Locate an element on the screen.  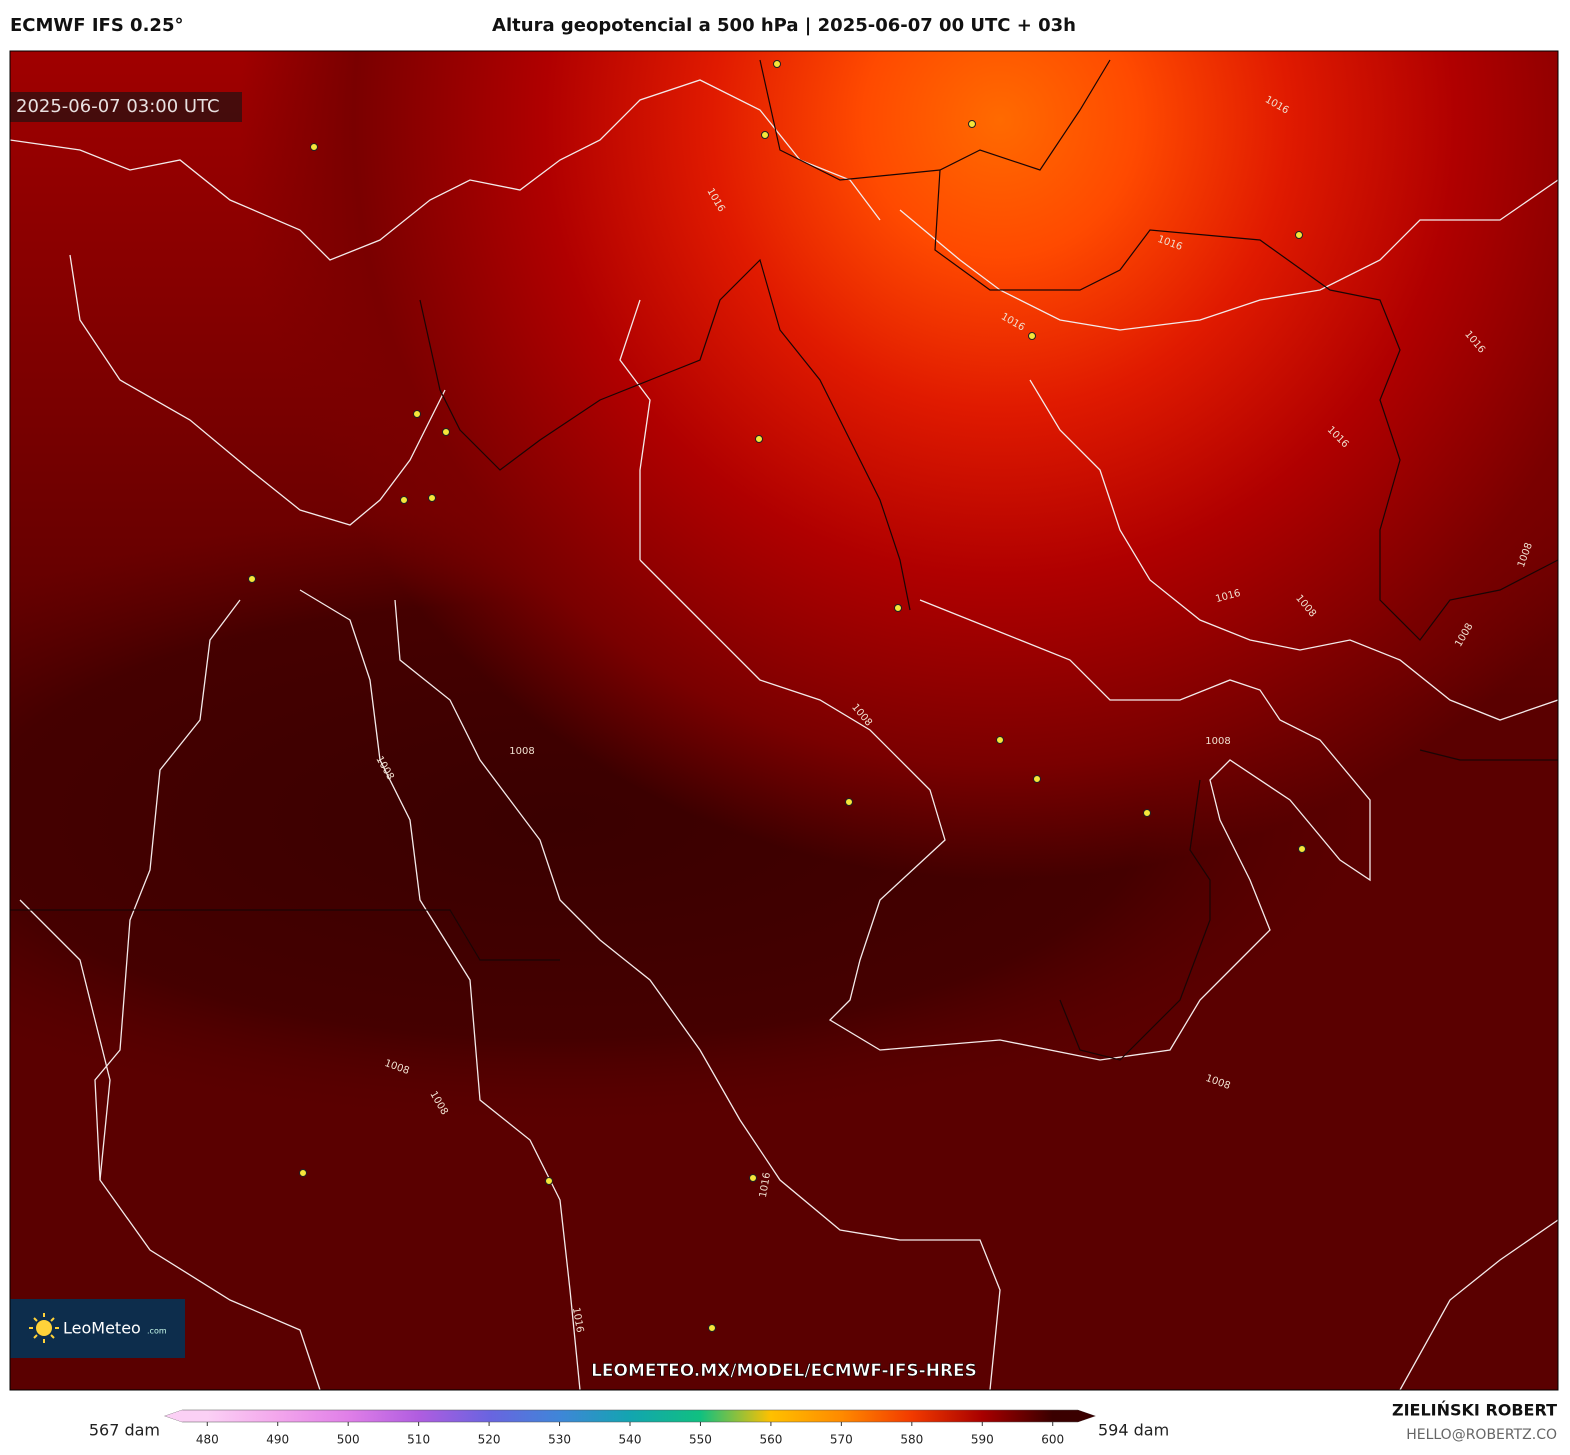
timestamp-box is located at coordinates (126, 107).